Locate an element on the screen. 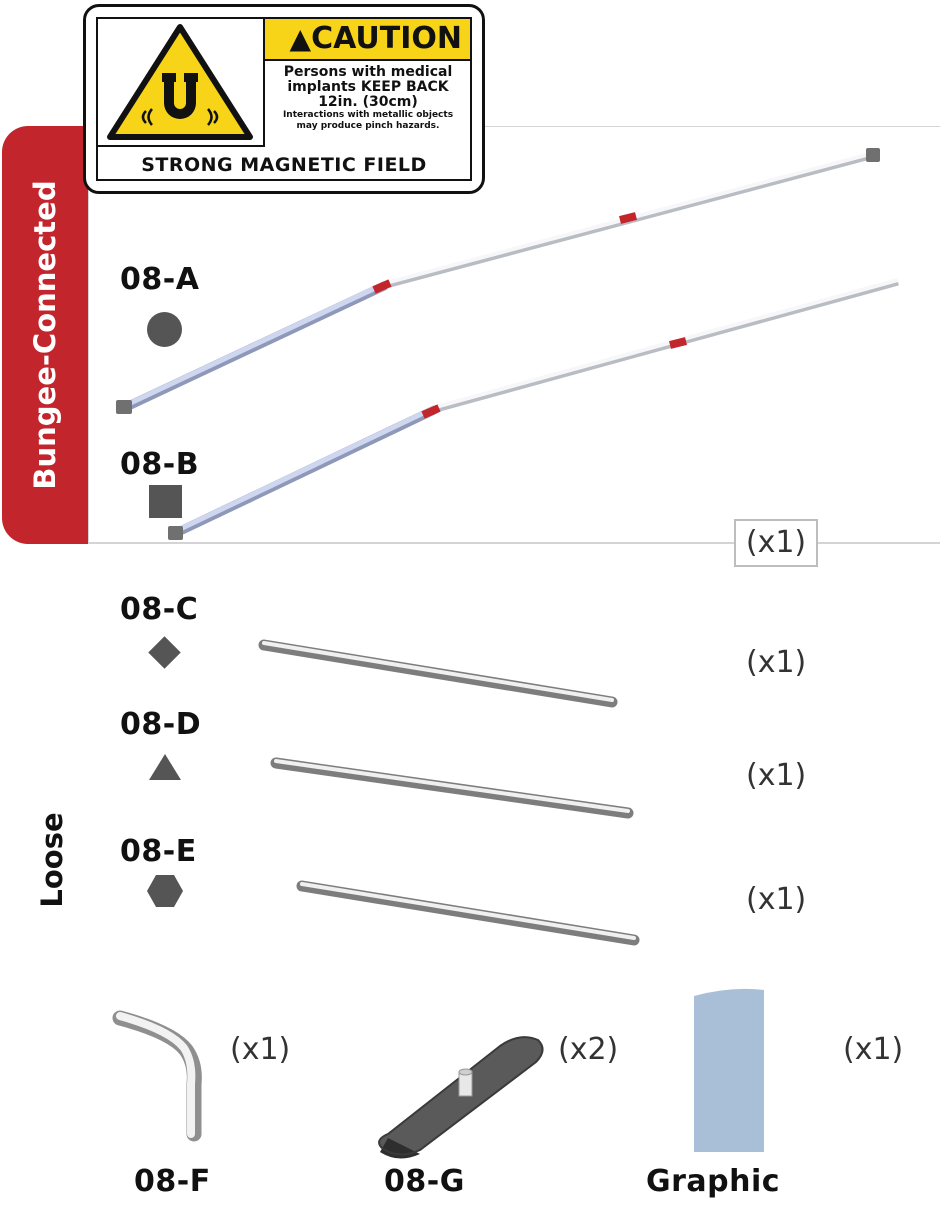  caution-line-4: Interactions with metallic objects is located at coordinates (368, 115).